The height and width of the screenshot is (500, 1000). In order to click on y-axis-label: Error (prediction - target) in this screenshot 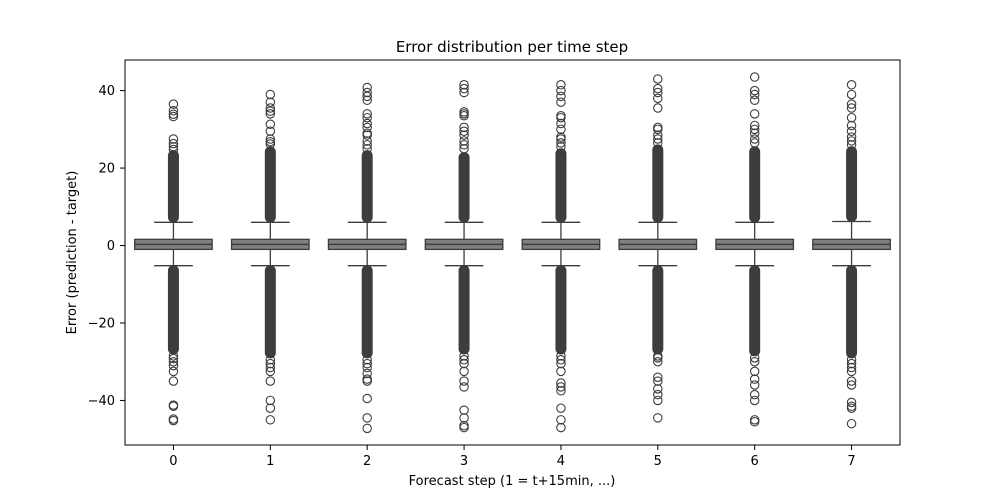, I will do `click(72, 253)`.